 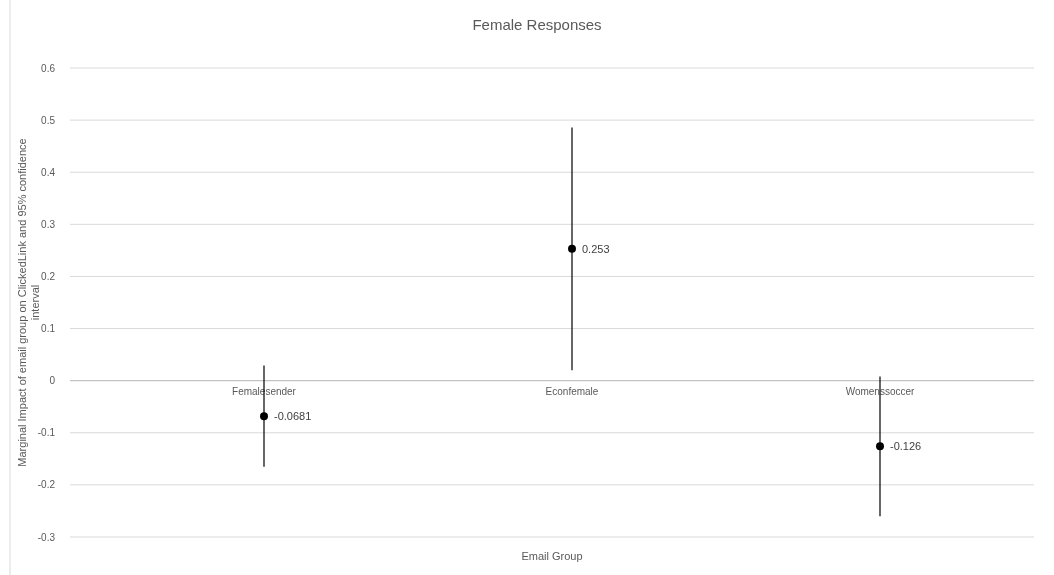 I want to click on data-label: -0.126, so click(x=906, y=446).